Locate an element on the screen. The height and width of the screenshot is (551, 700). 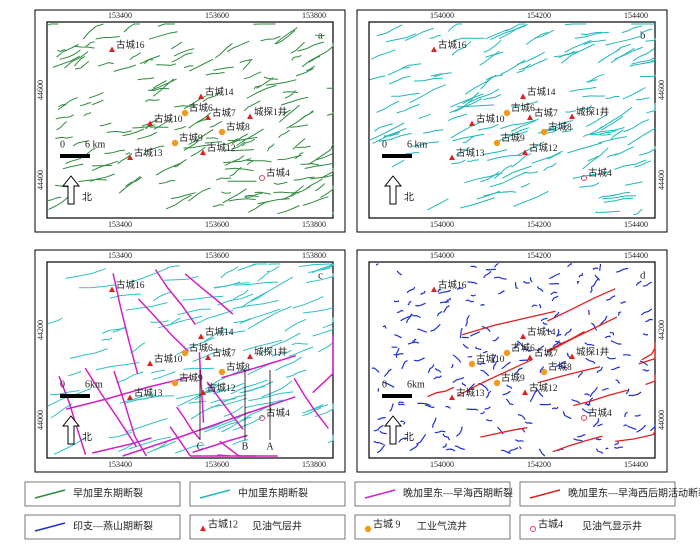
well-label: 城探1井 is located at coordinates (270, 112).